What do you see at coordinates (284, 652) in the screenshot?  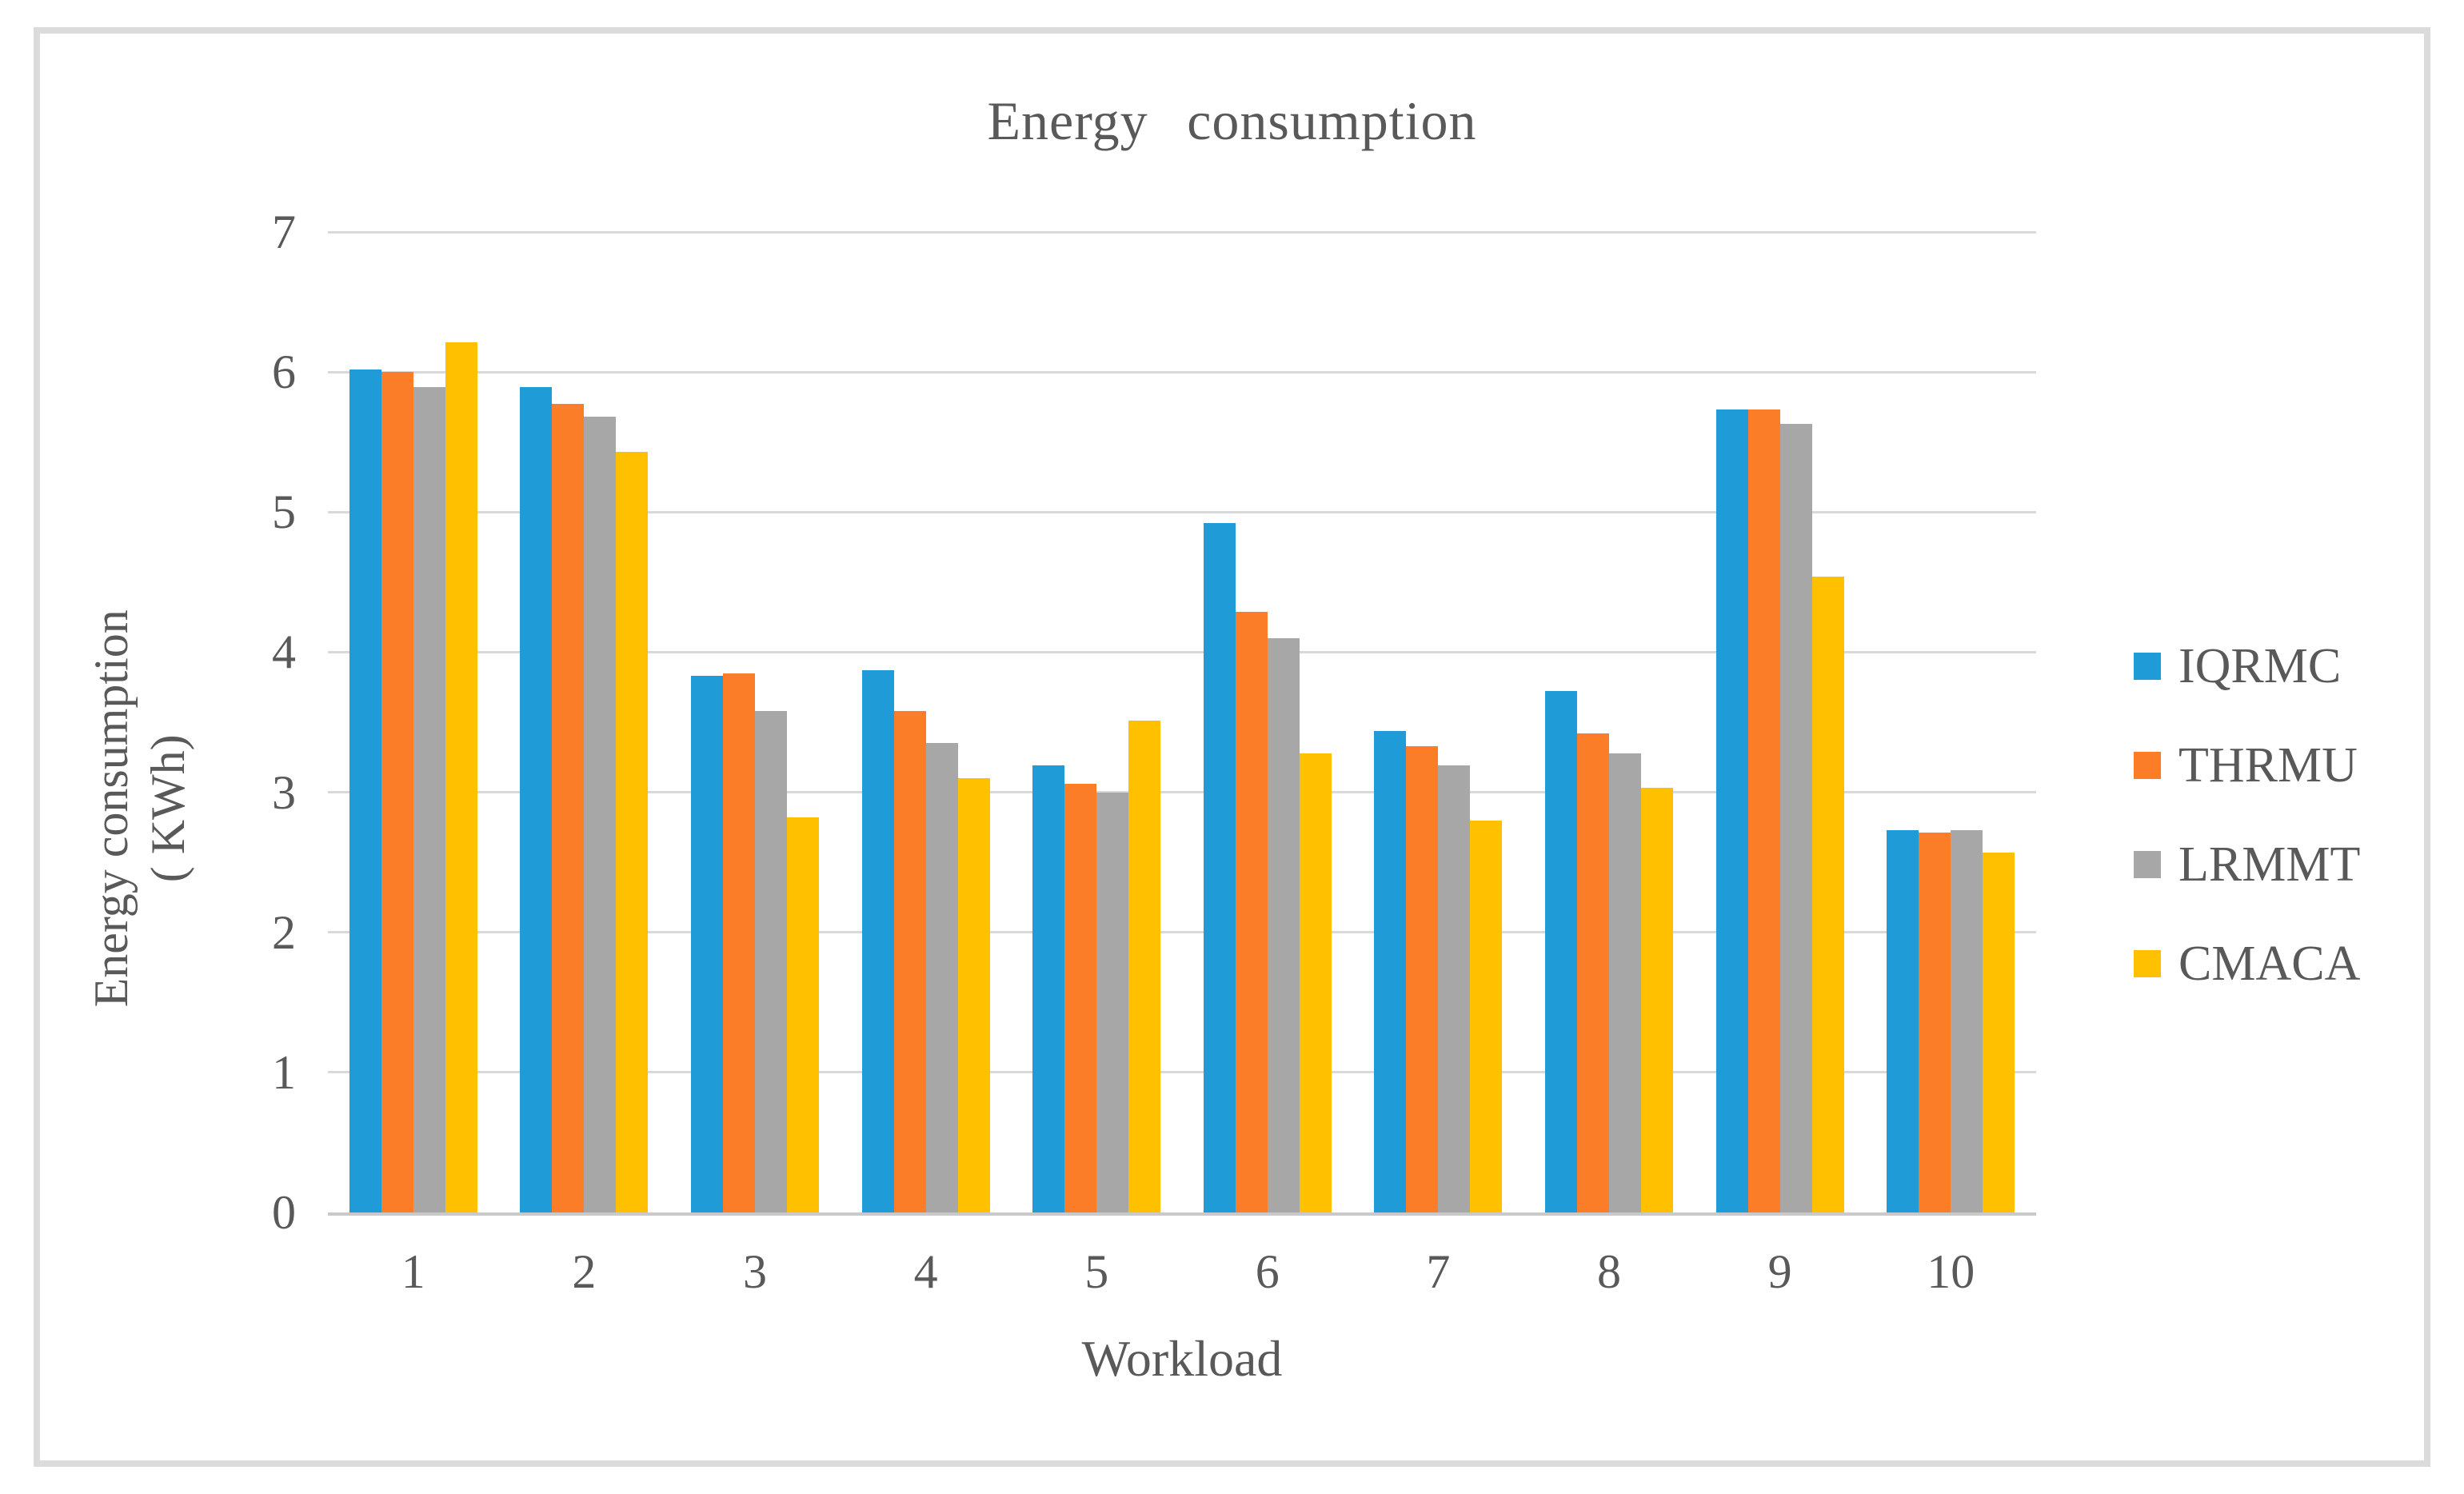 I see `y-tick-label-4: 4` at bounding box center [284, 652].